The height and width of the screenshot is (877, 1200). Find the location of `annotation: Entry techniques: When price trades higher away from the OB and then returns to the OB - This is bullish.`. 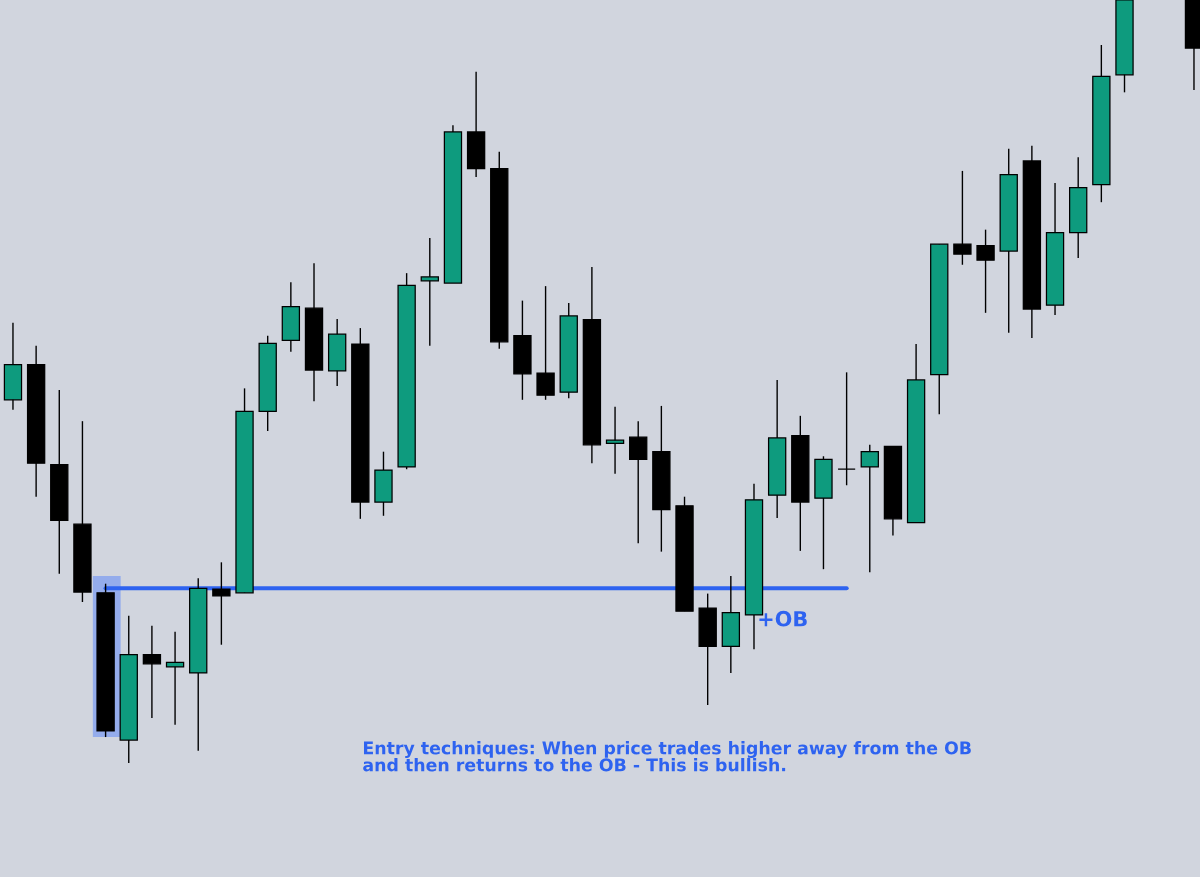

annotation: Entry techniques: When price trades higher away from the OB and then returns to the OB - This is bullish. is located at coordinates (667, 756).